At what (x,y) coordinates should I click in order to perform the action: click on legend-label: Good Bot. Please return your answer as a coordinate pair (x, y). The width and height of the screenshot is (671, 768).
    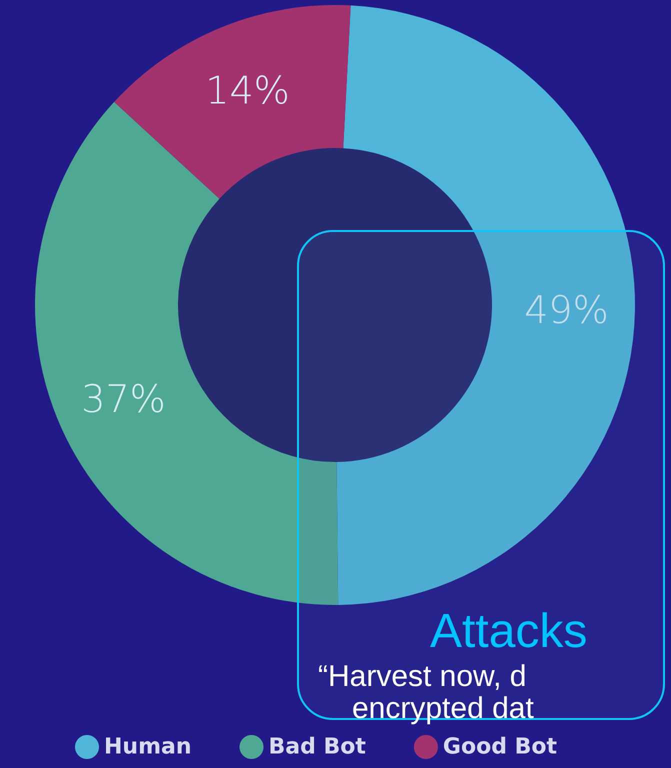
    Looking at the image, I should click on (500, 747).